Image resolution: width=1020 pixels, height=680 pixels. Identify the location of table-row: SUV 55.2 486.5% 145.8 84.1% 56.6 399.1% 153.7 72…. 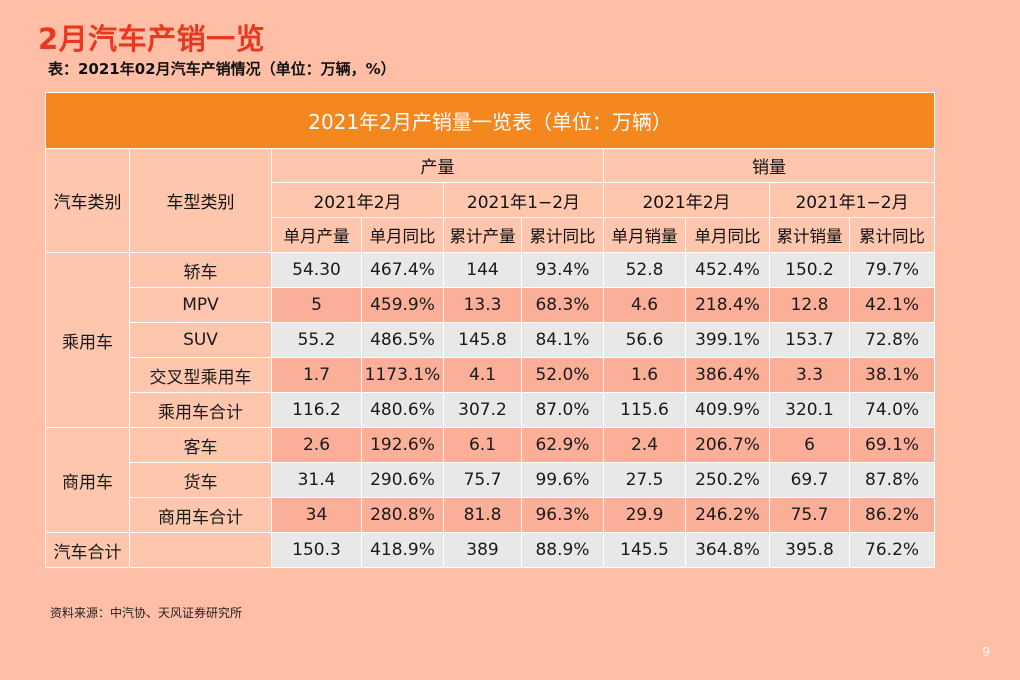
(491, 340).